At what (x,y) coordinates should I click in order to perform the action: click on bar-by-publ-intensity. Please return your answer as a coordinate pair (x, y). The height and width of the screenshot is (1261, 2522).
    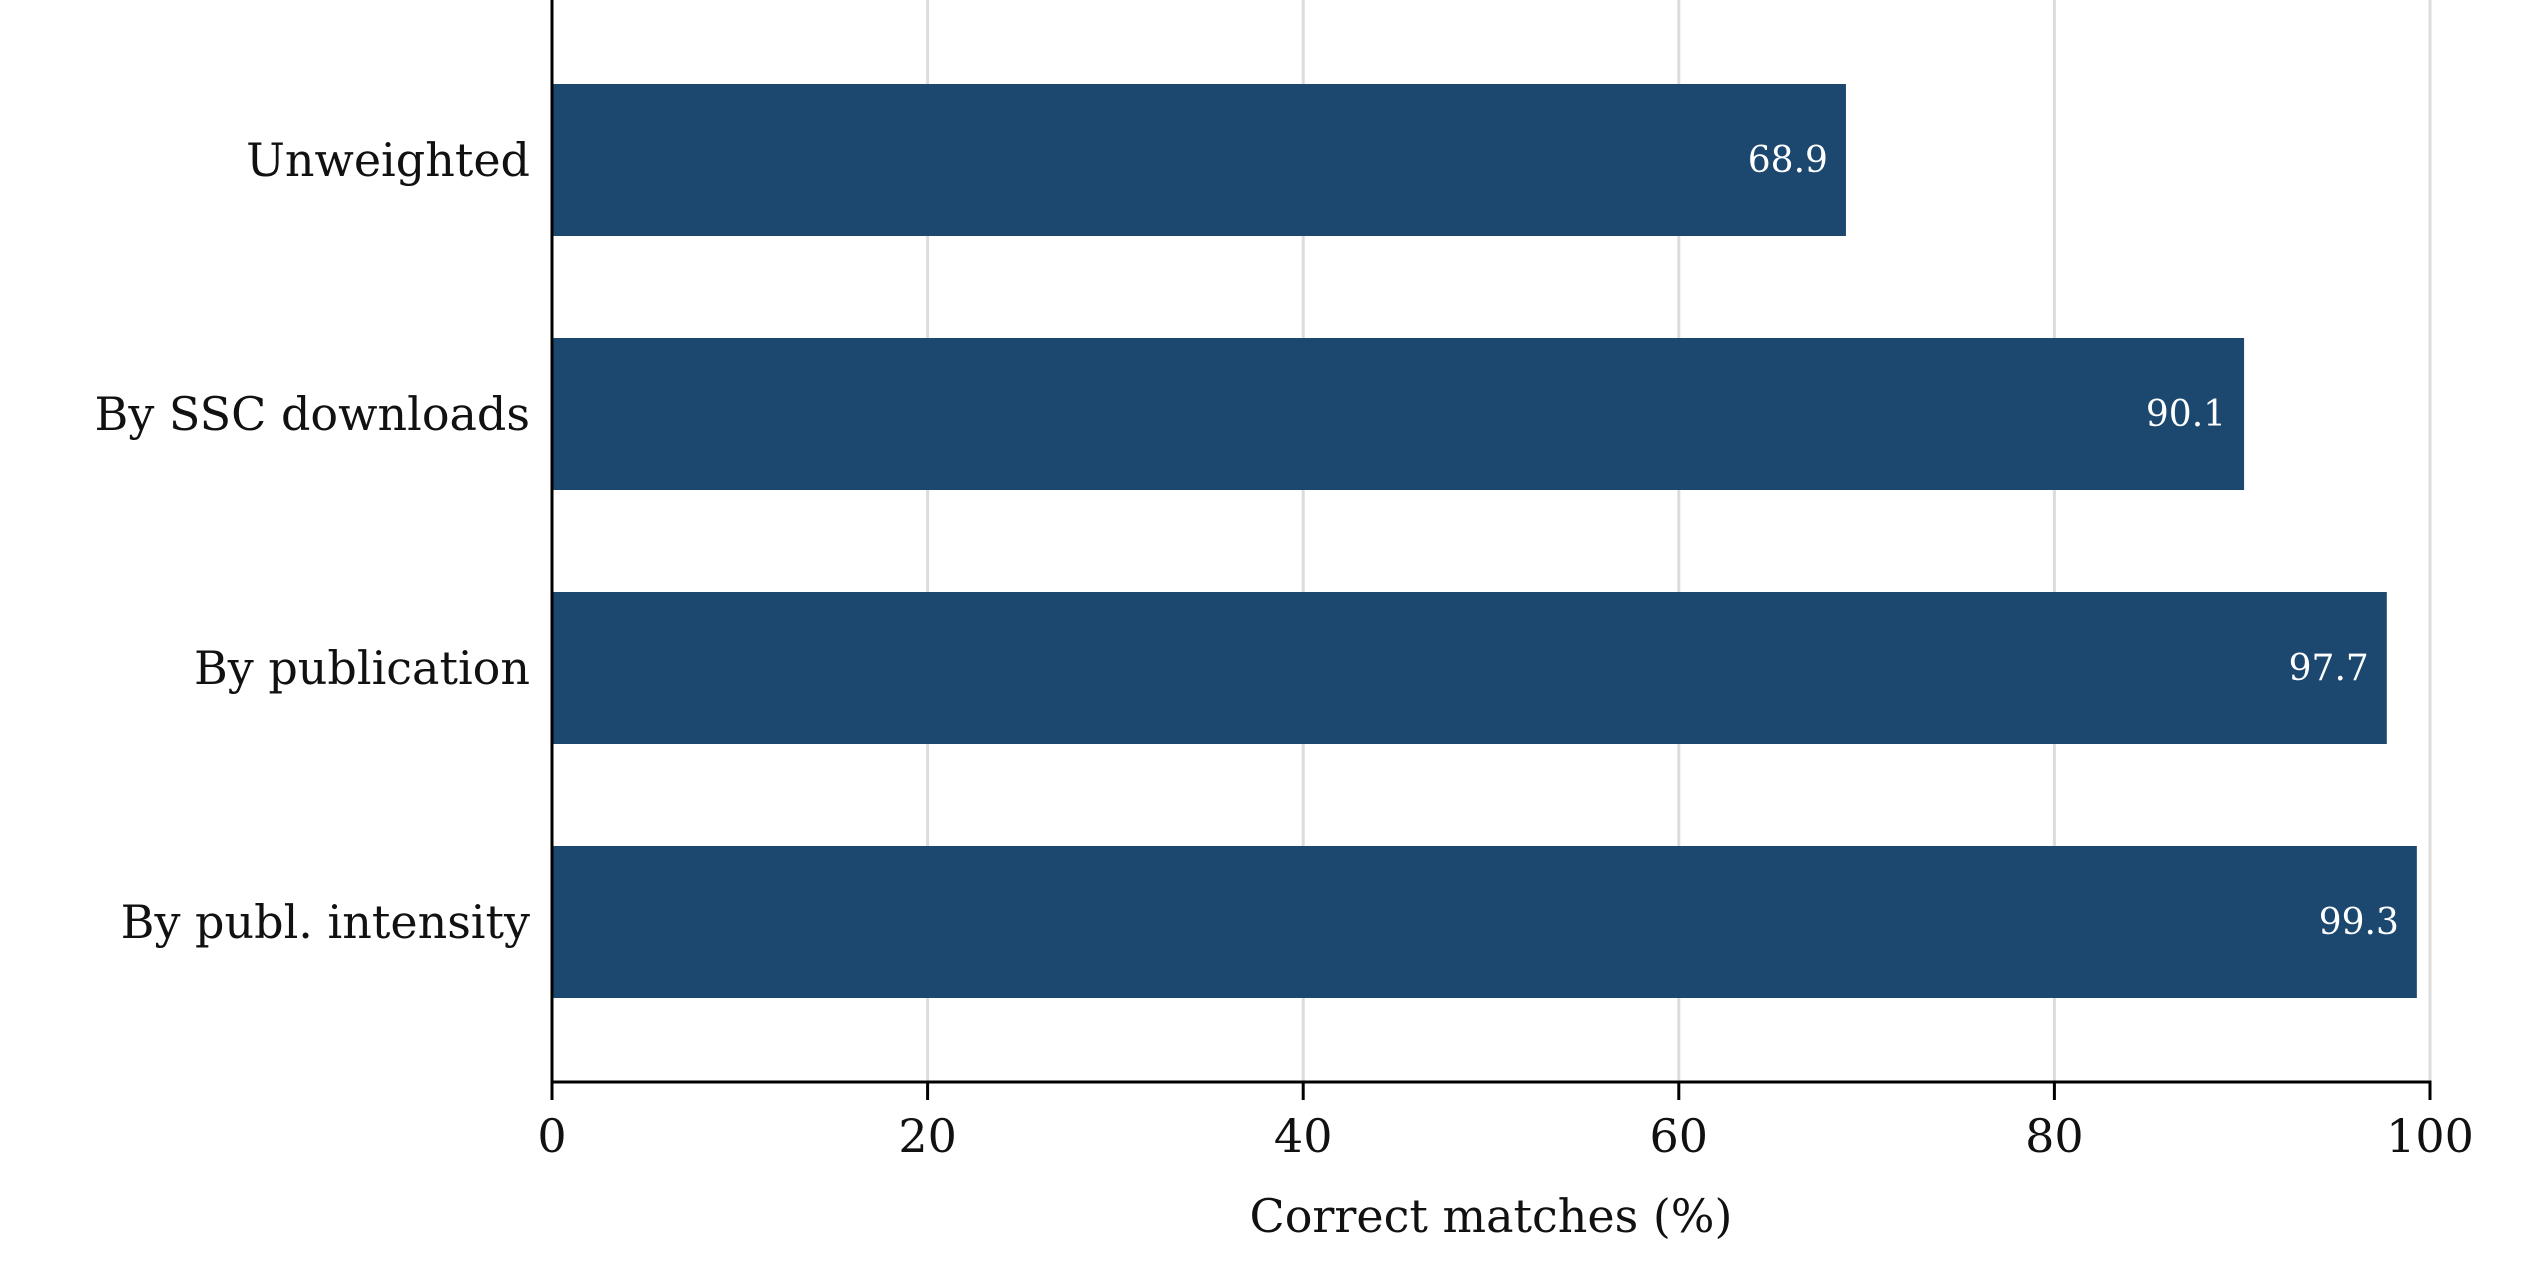
    Looking at the image, I should click on (1484, 922).